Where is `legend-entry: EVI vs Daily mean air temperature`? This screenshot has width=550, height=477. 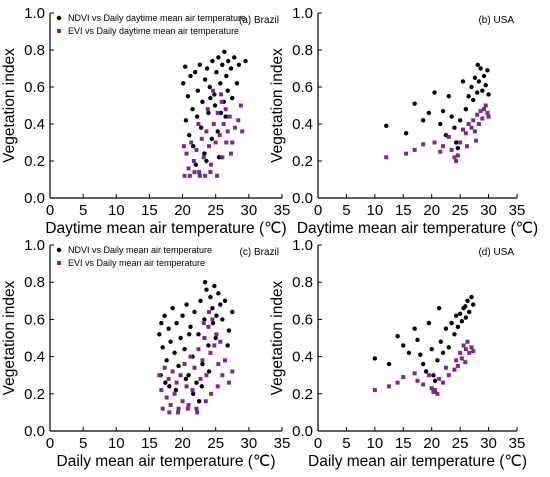
legend-entry: EVI vs Daily mean air temperature is located at coordinates (136, 263).